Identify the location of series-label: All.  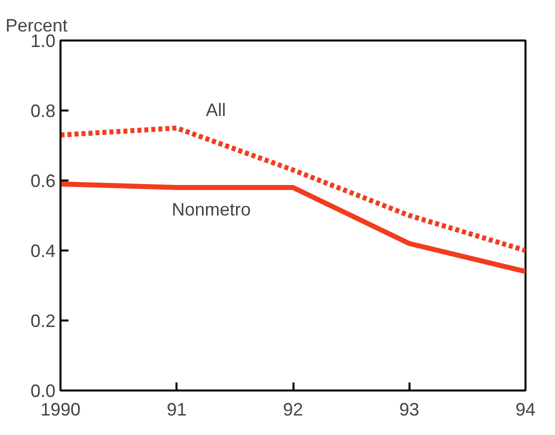
(216, 110).